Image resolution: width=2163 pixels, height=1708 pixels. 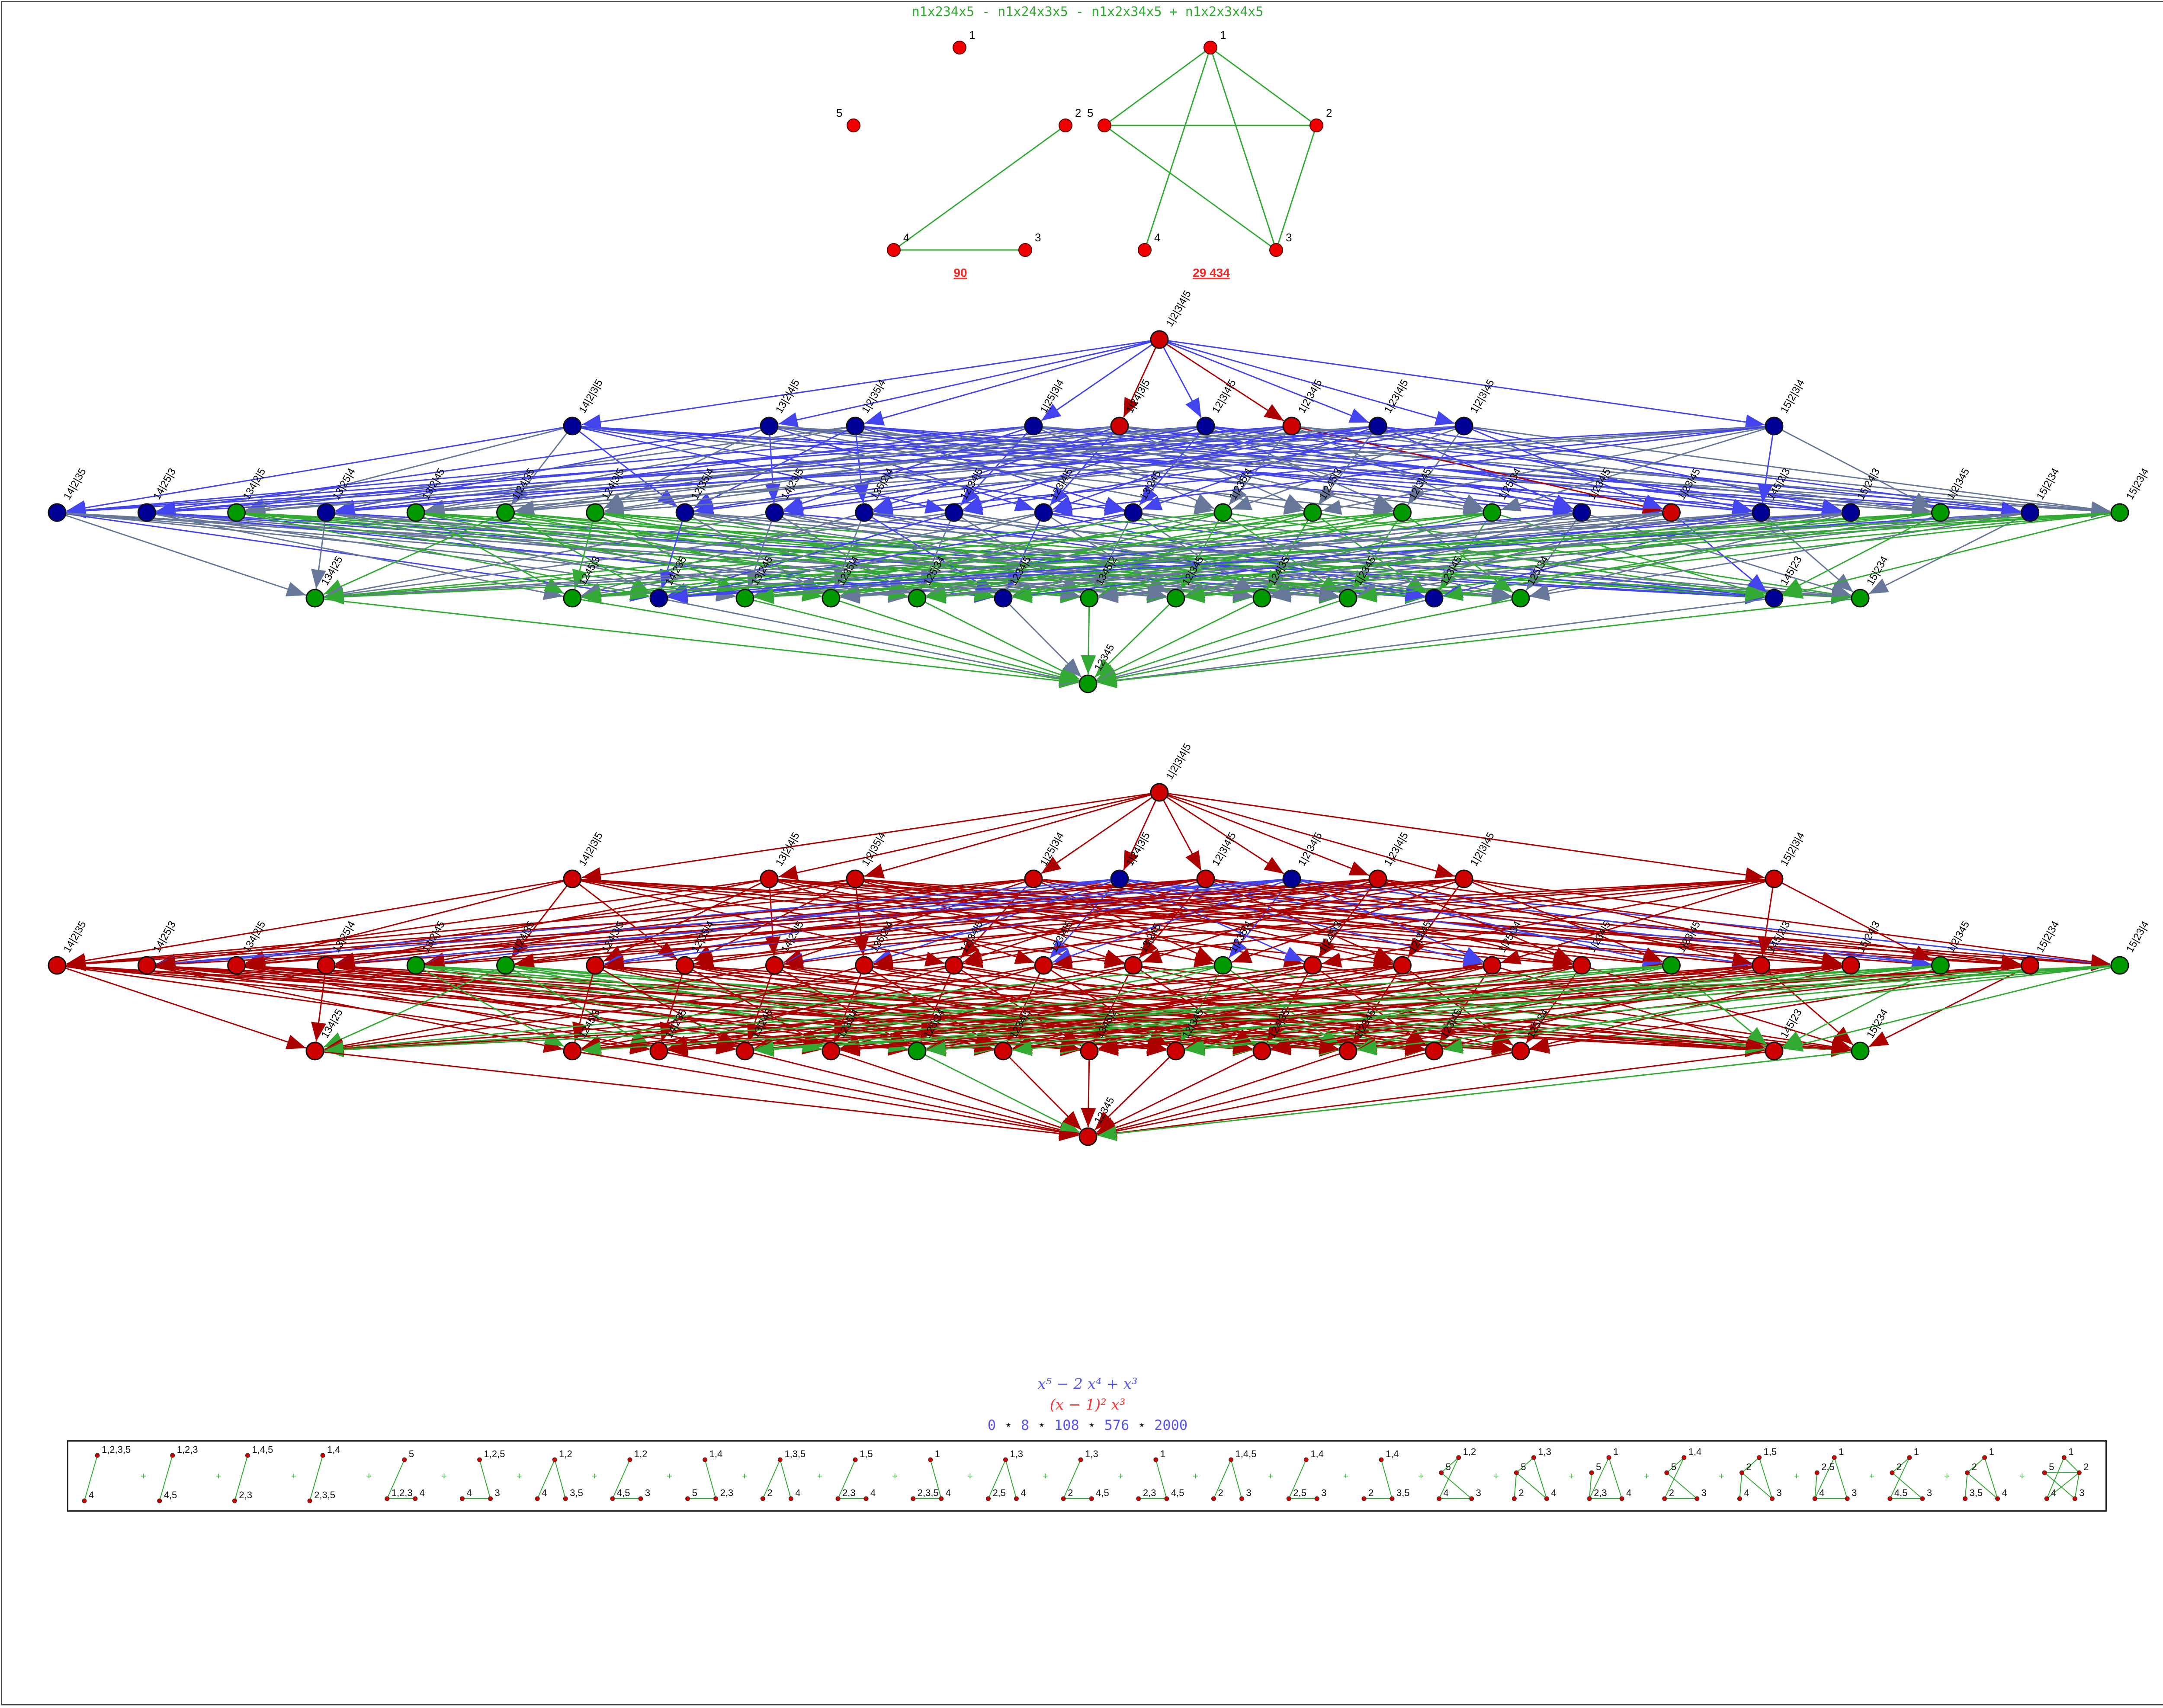 What do you see at coordinates (1070, 1492) in the screenshot?
I see `strip-vertex-label: 2` at bounding box center [1070, 1492].